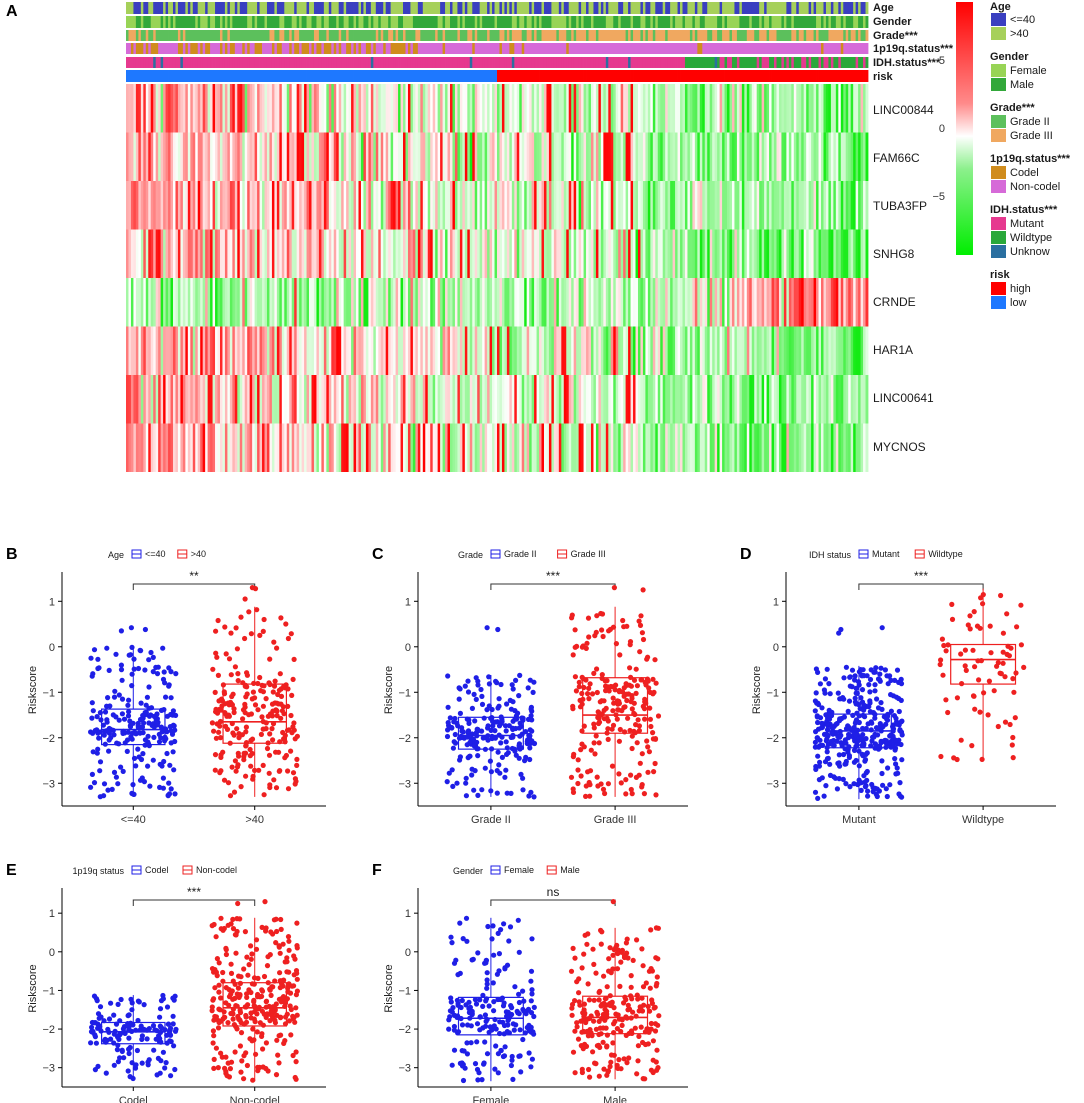 The height and width of the screenshot is (1103, 1084). What do you see at coordinates (404, 693) in the screenshot?
I see `y-tick-label: −1` at bounding box center [404, 693].